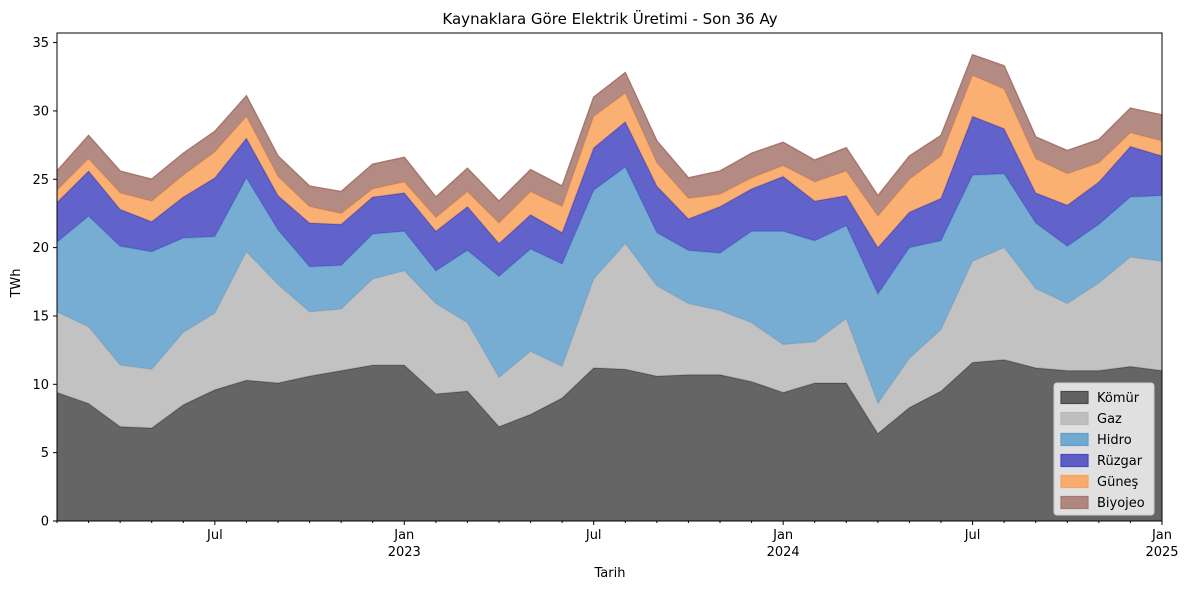 This screenshot has height=590, width=1190. I want to click on y-tick-label: 15, so click(40, 316).